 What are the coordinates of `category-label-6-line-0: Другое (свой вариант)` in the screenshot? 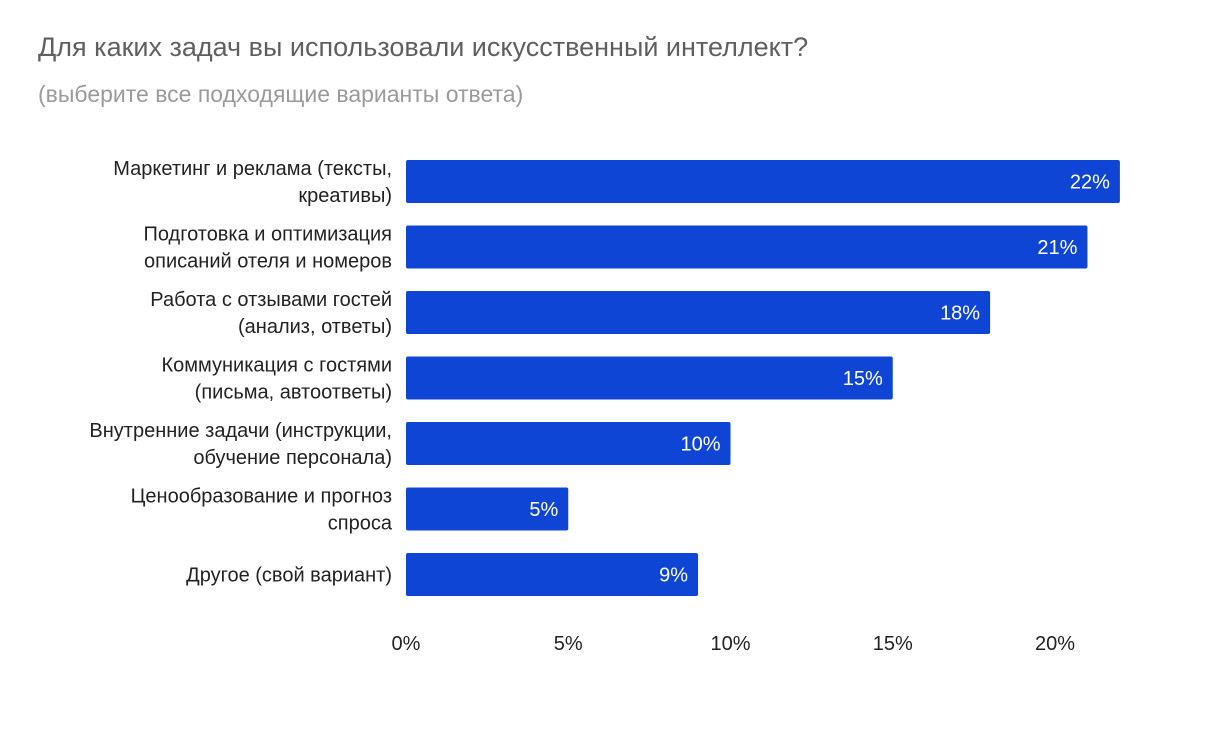 It's located at (289, 576).